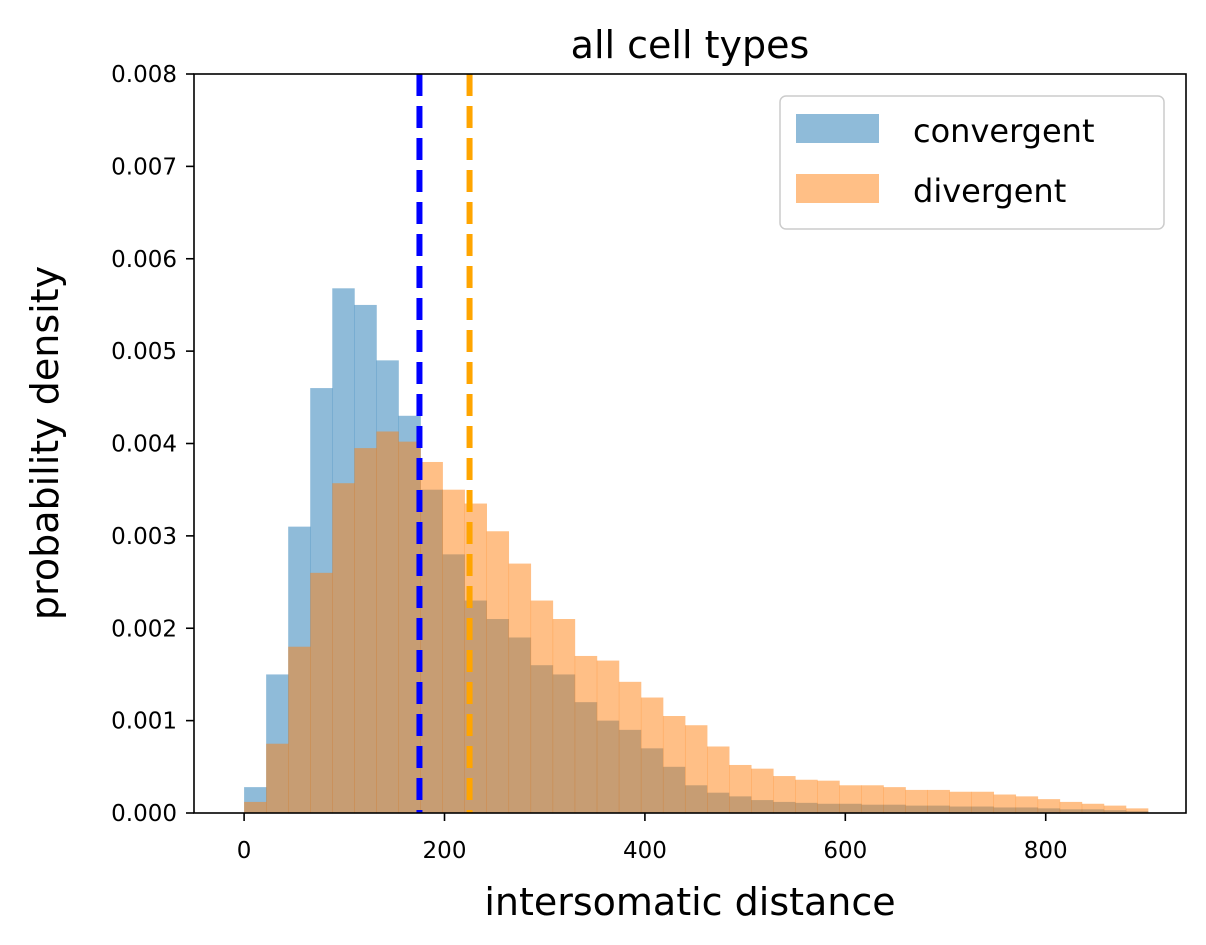 This screenshot has height=945, width=1206. What do you see at coordinates (989, 191) in the screenshot?
I see `legend-label-divergent: divergent` at bounding box center [989, 191].